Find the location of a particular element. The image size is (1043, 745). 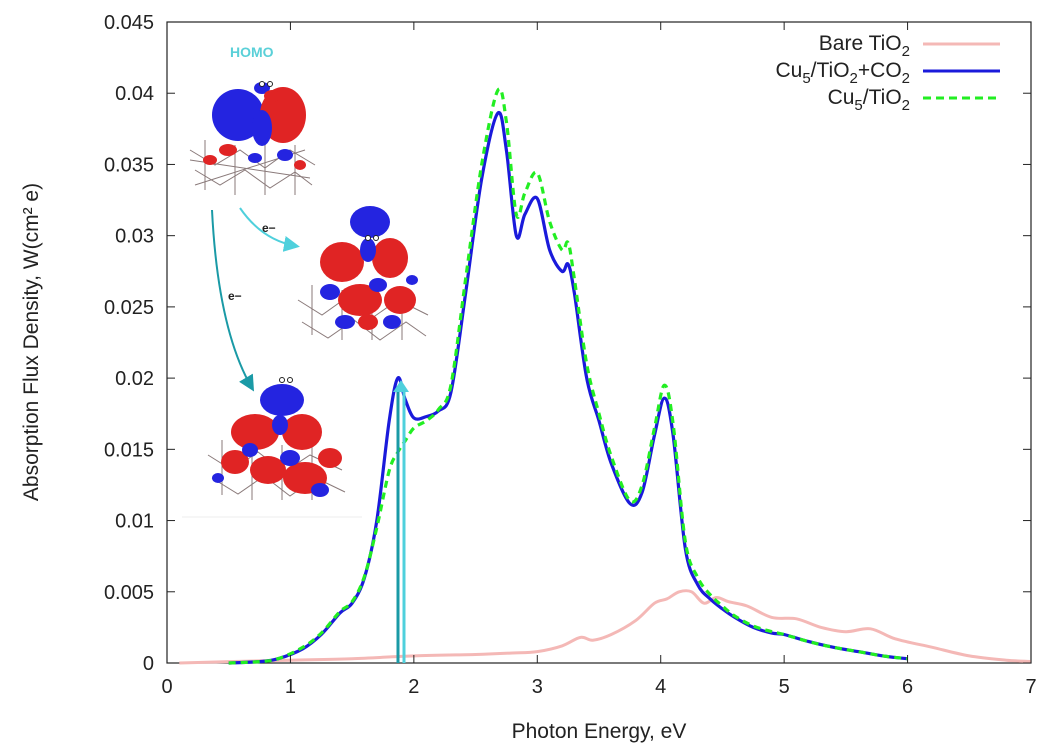

y-axis-label: Absorption Flux Density, W(cm² e) is located at coordinates (31, 342).